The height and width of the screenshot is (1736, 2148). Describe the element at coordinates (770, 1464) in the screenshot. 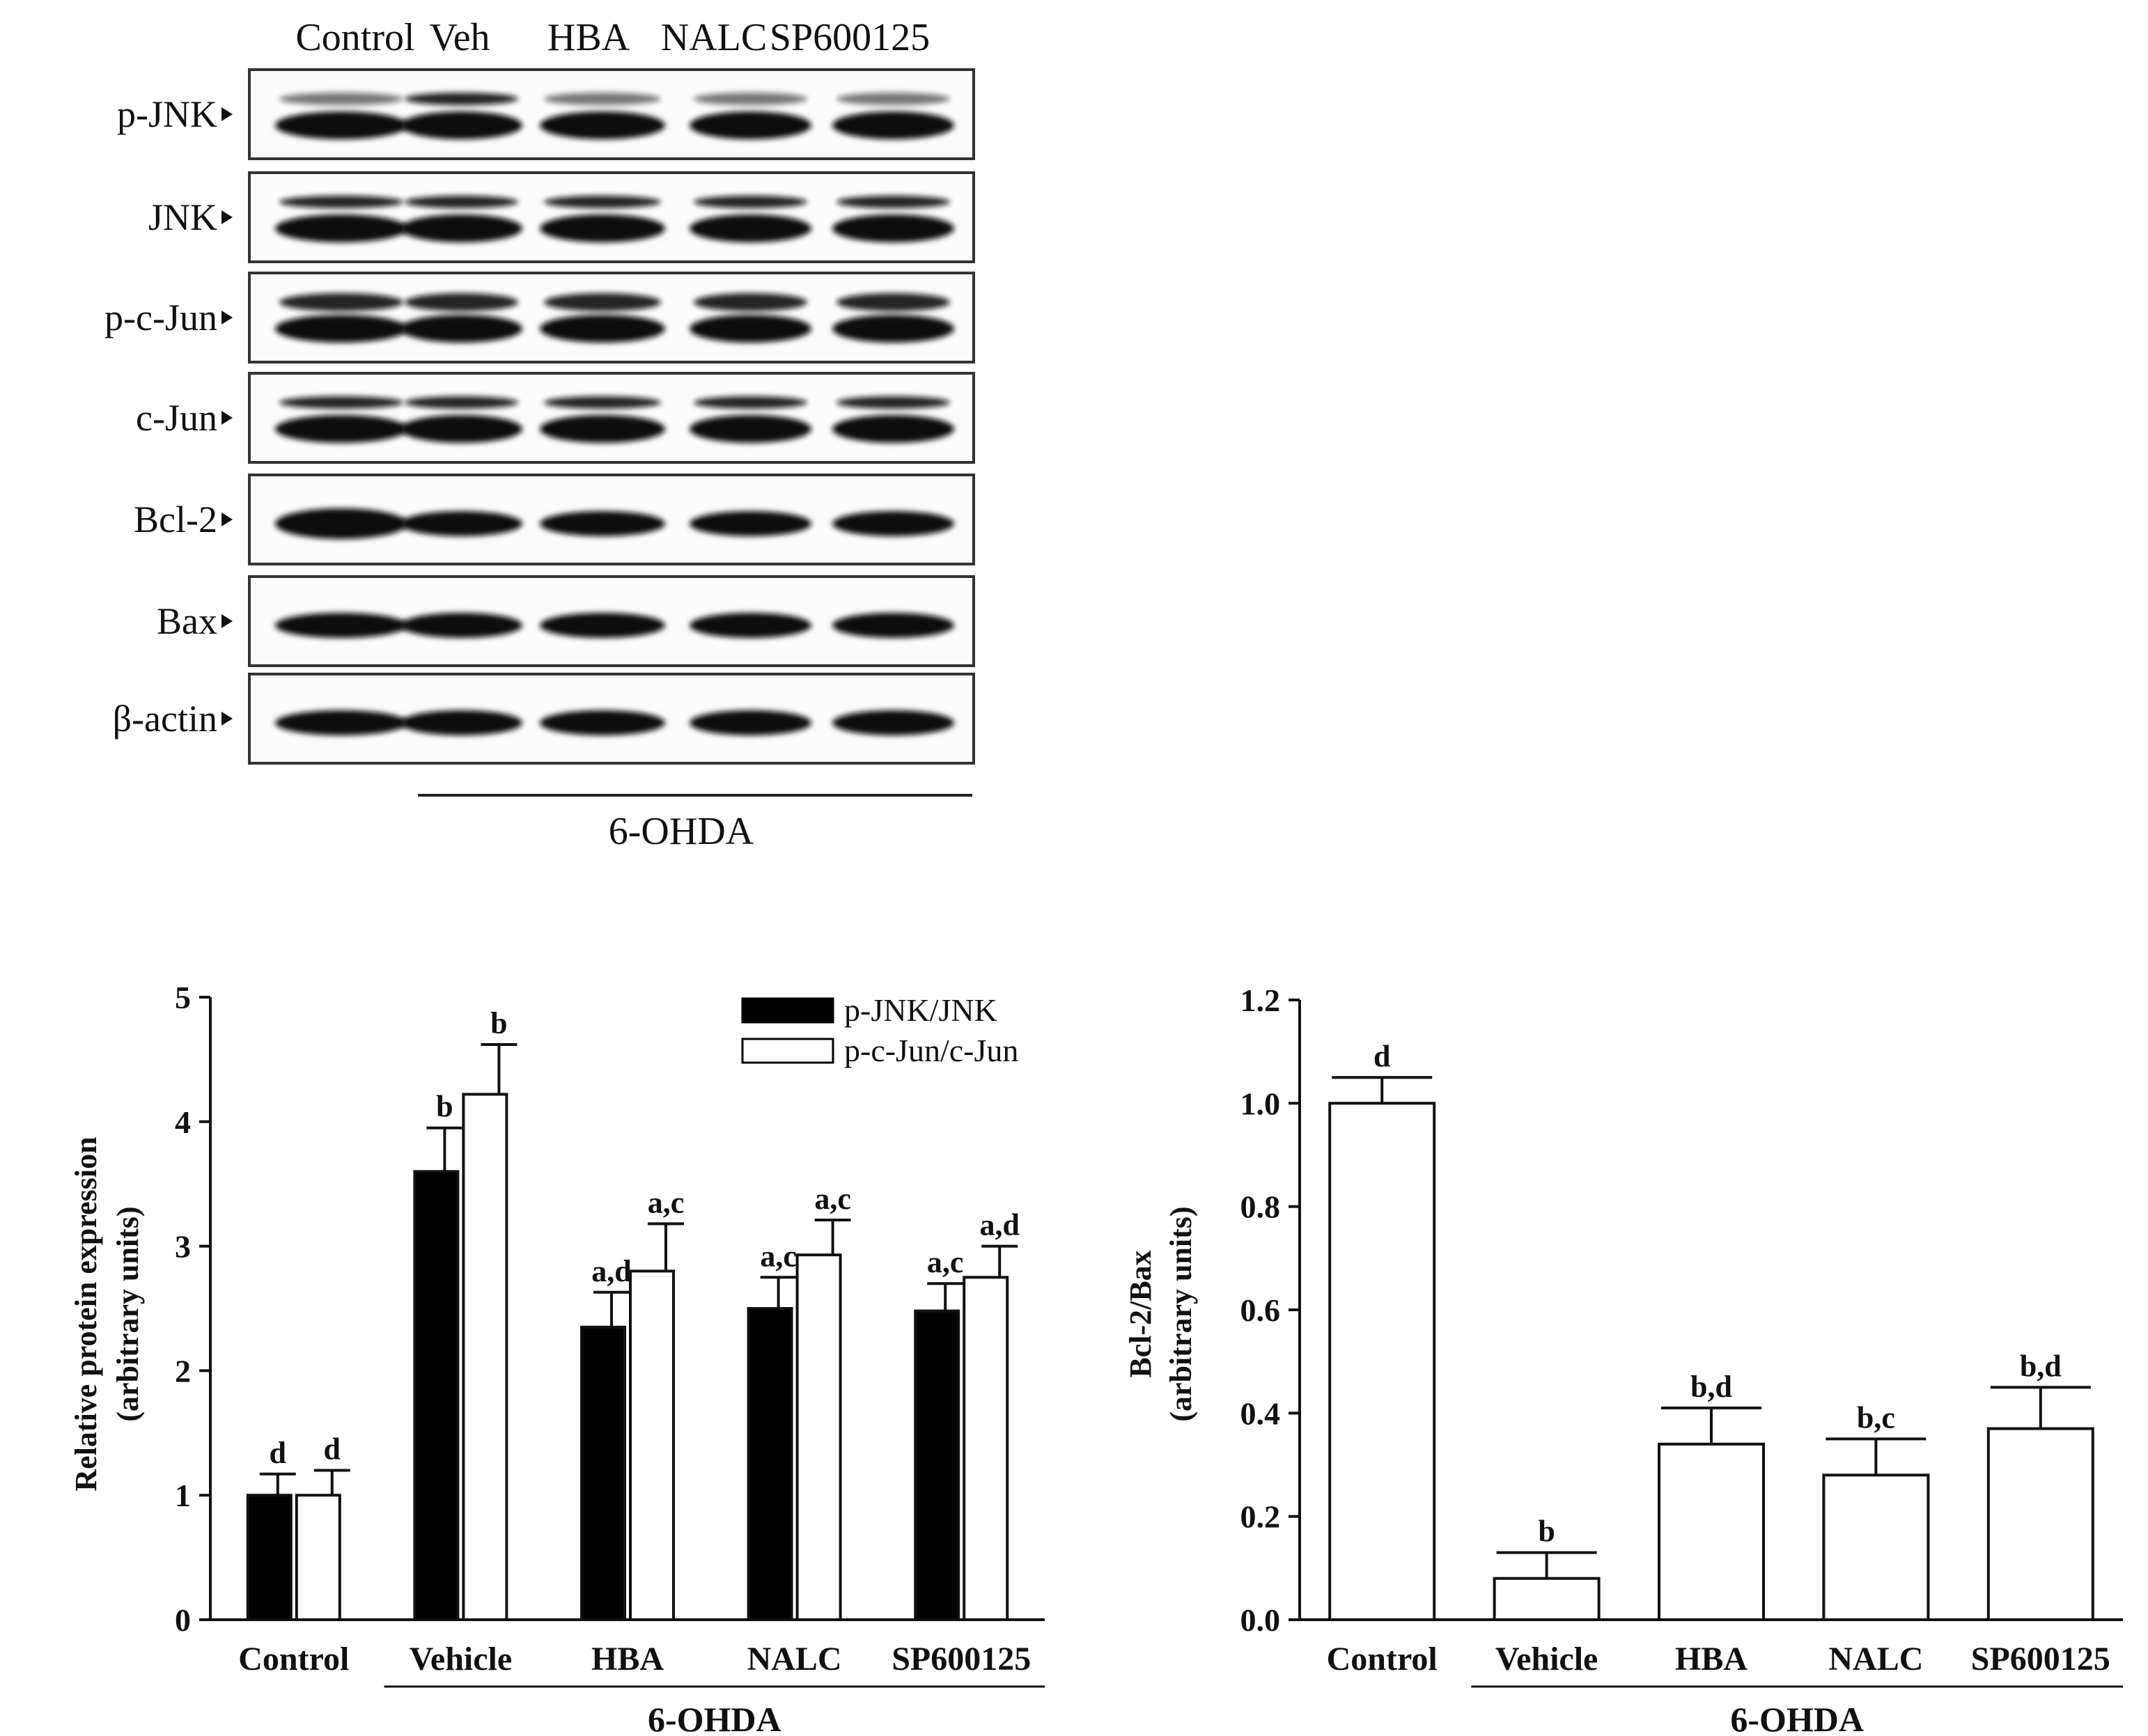

I see `bar-nalc-p-jnk-jnk` at that location.